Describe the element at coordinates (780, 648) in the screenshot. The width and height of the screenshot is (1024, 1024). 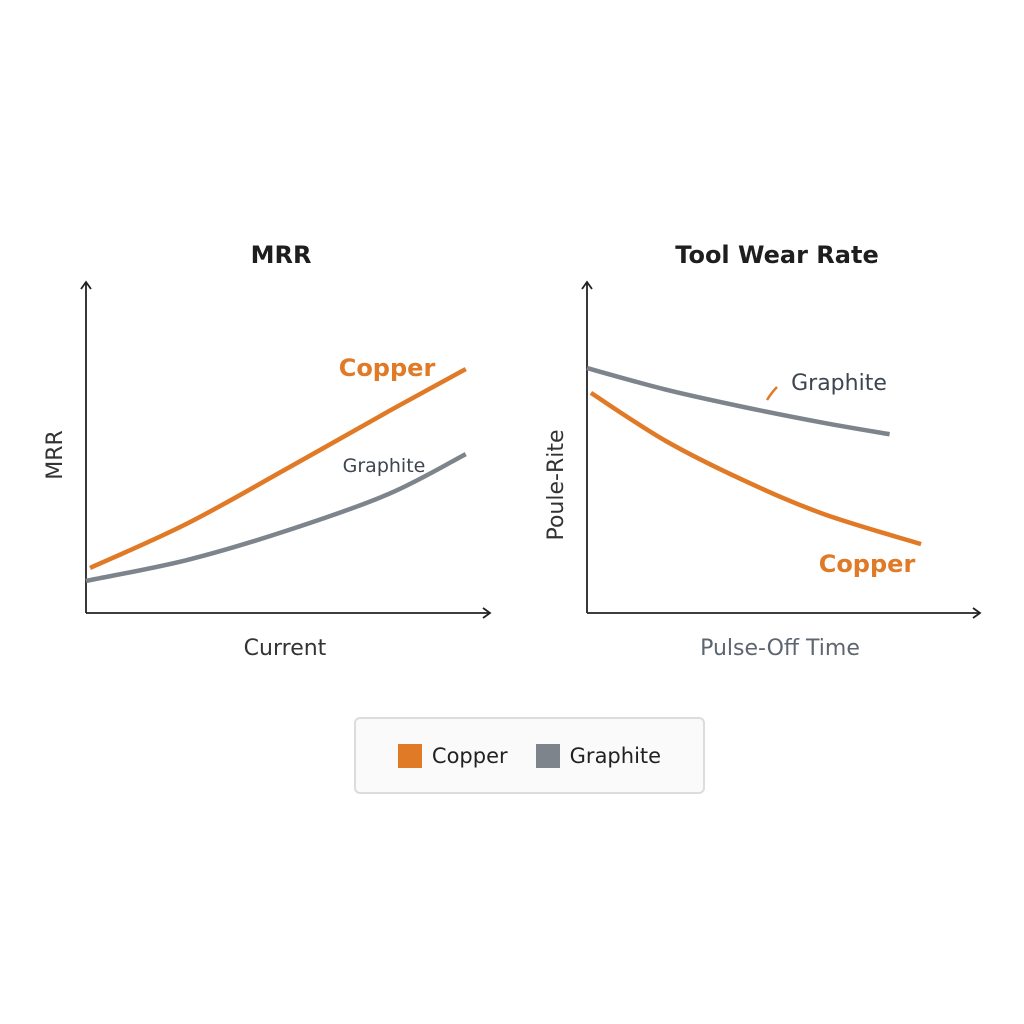
I see `x-axis-label: Pulse-Off Time` at that location.